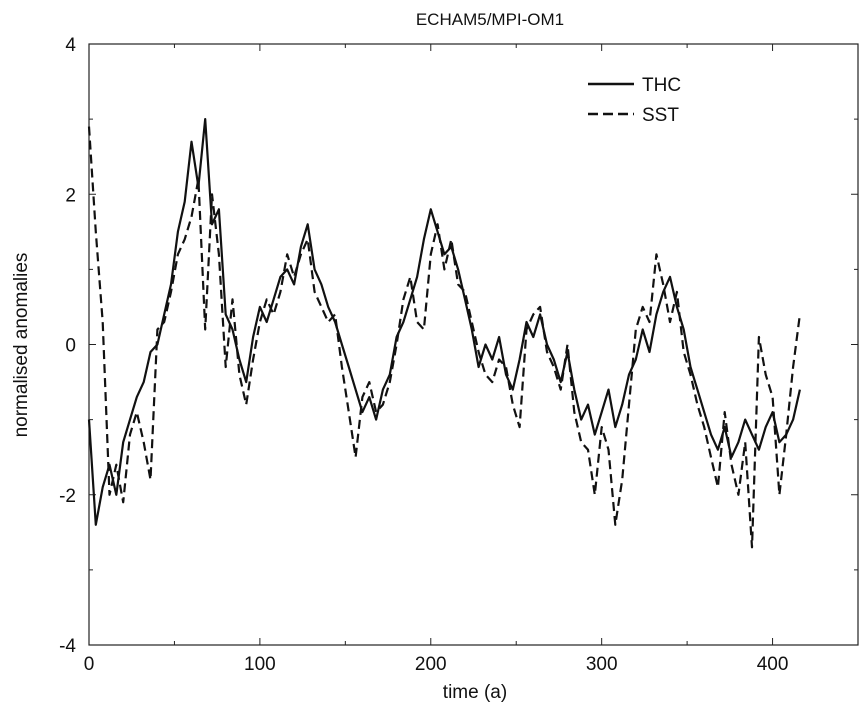 This screenshot has width=859, height=704. I want to click on y-tick-label: -4, so click(67, 646).